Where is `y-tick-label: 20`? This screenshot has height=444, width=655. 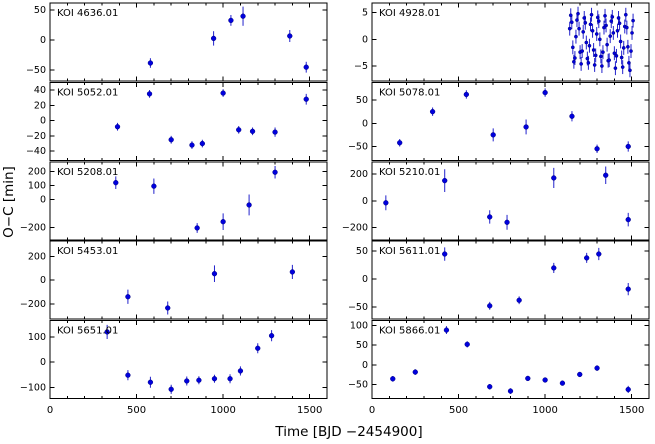
y-tick-label: 20 is located at coordinates (40, 105).